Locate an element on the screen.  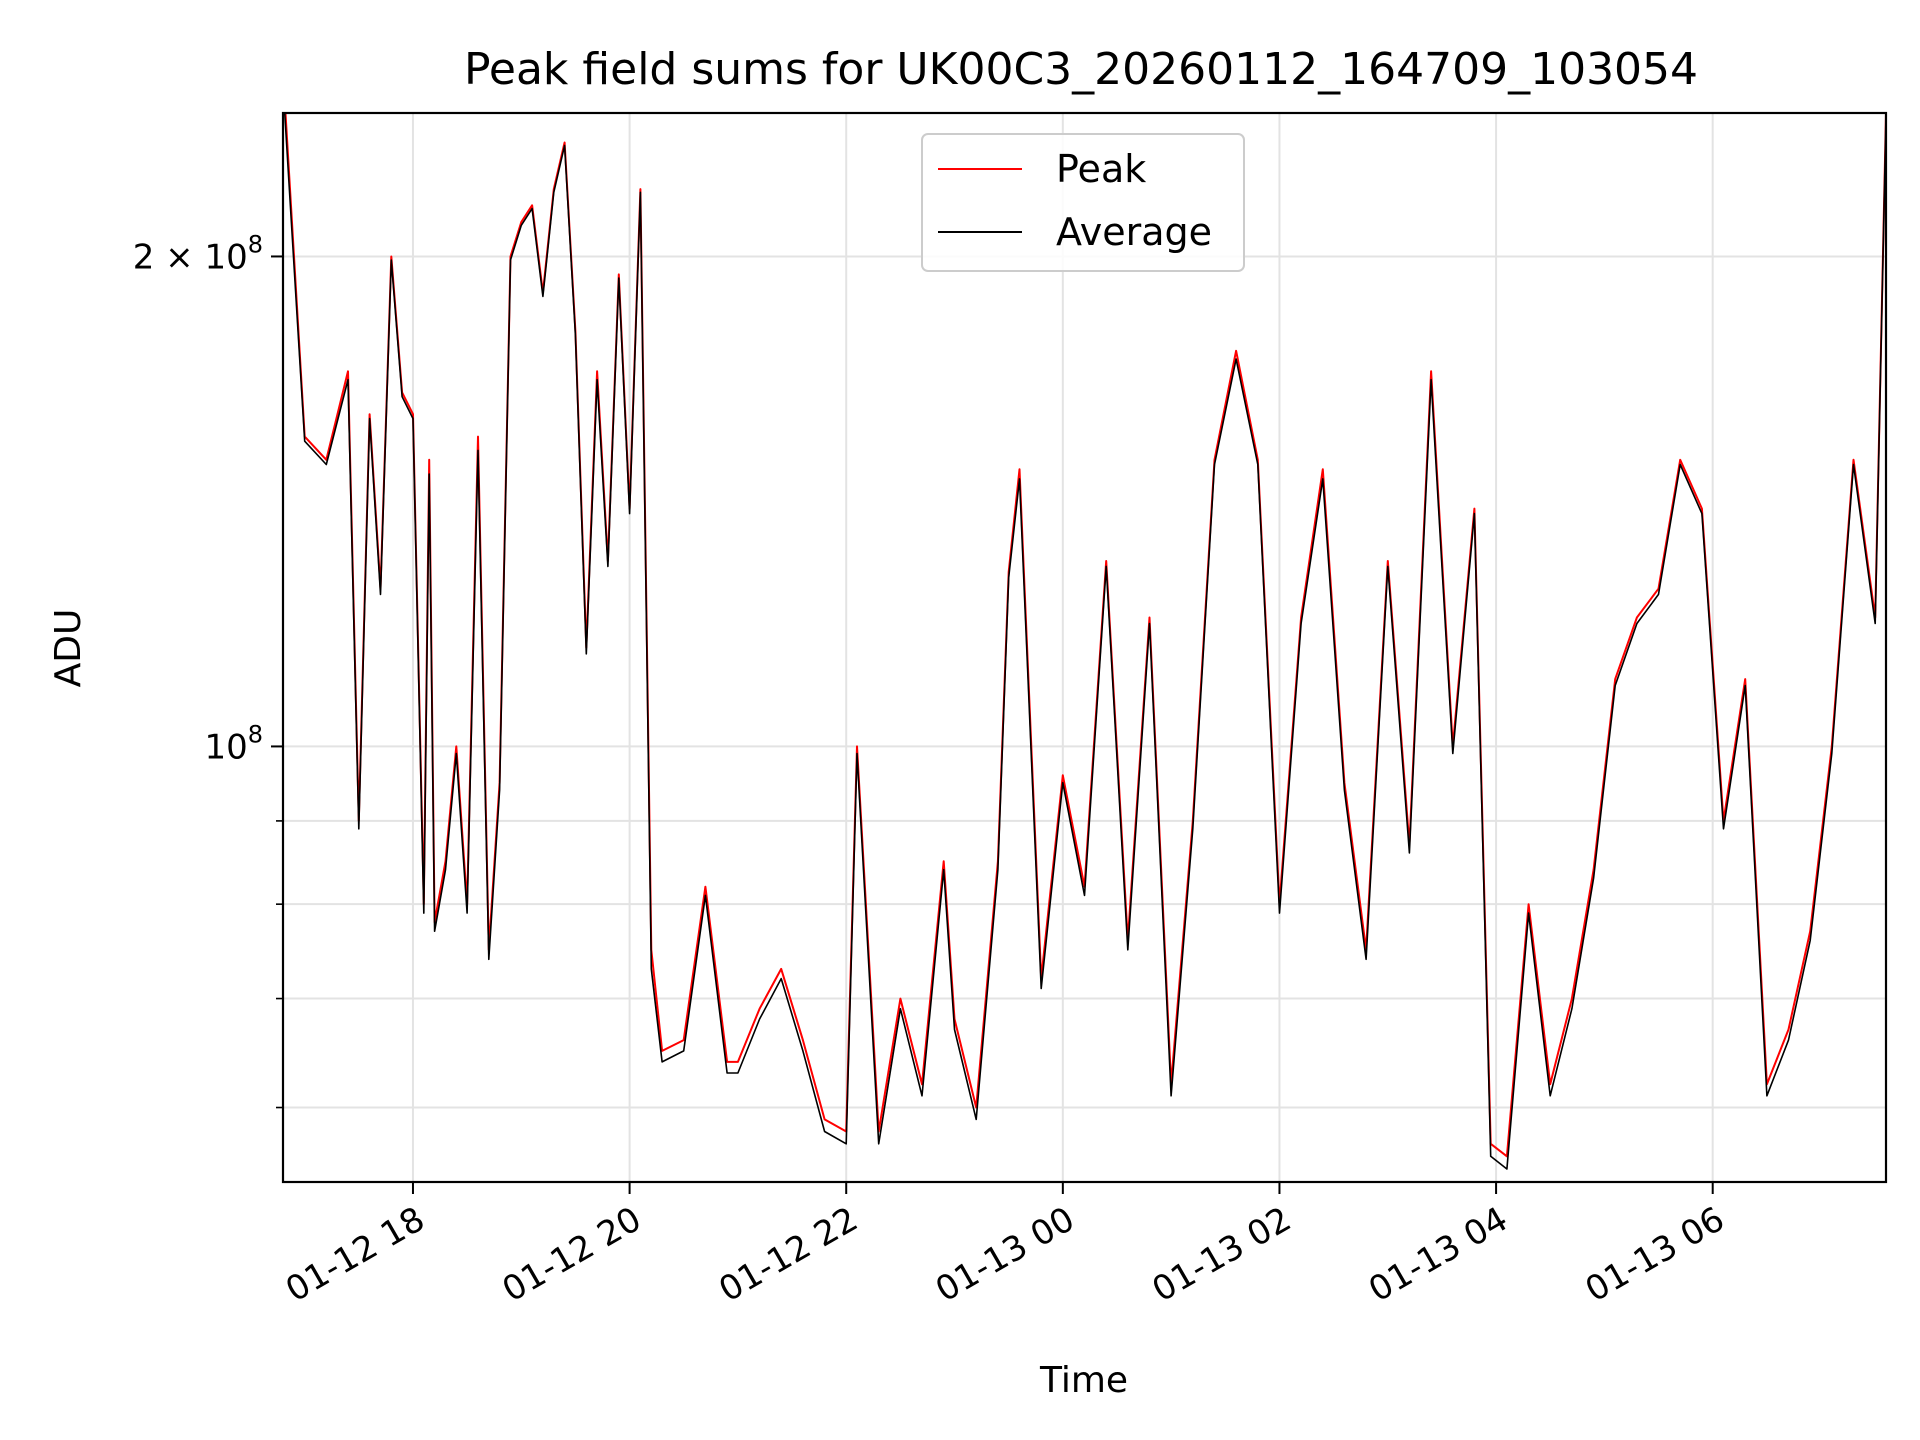
legend: Peak Average is located at coordinates (1083, 202).